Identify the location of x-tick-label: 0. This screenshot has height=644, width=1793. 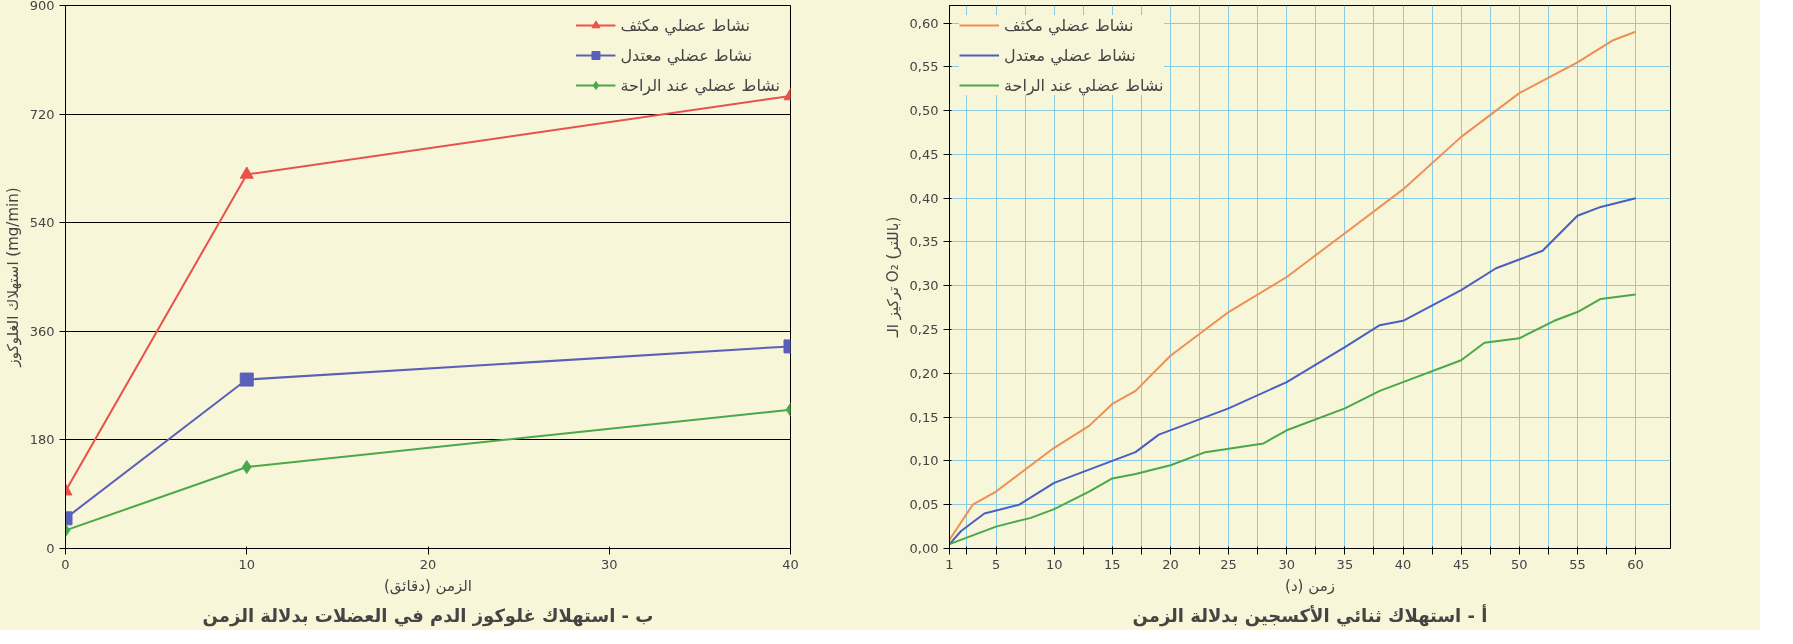
(65, 564).